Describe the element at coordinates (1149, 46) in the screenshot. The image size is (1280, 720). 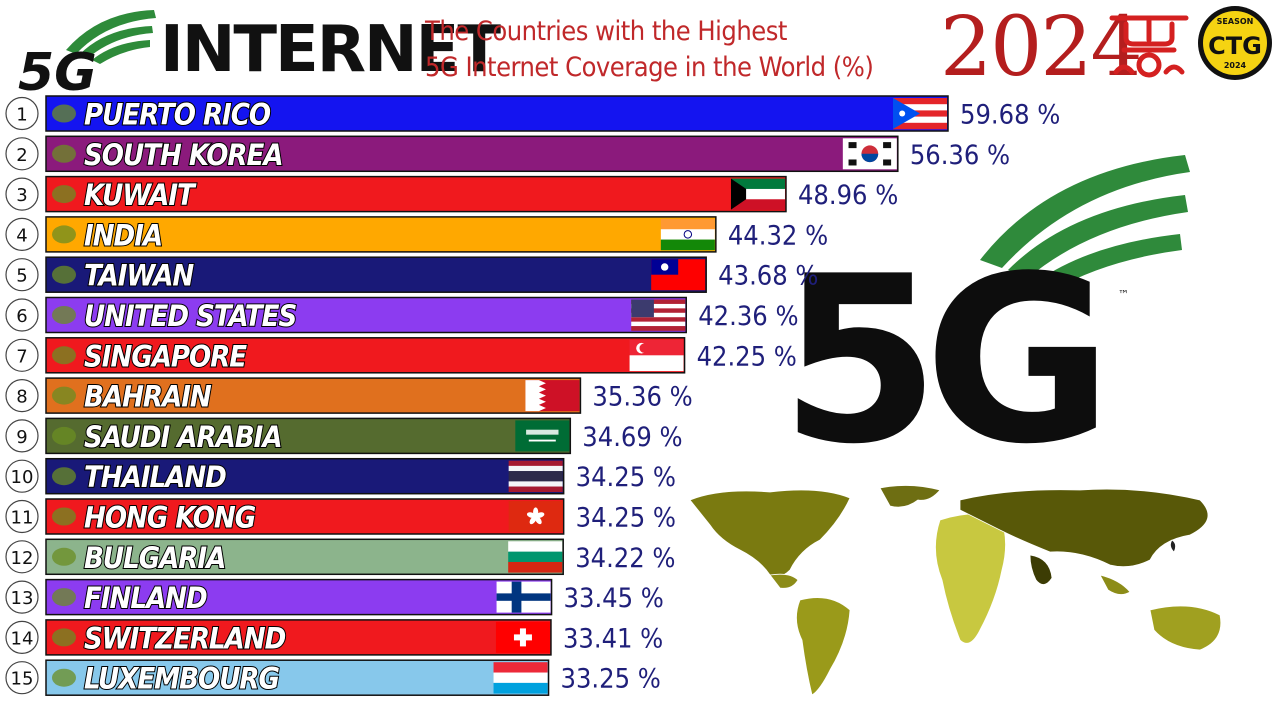
I see `brand-mark-icon` at that location.